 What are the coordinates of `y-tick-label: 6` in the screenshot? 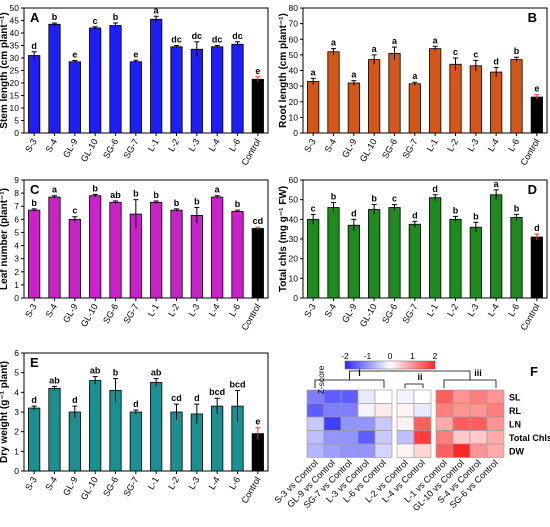 It's located at (16, 353).